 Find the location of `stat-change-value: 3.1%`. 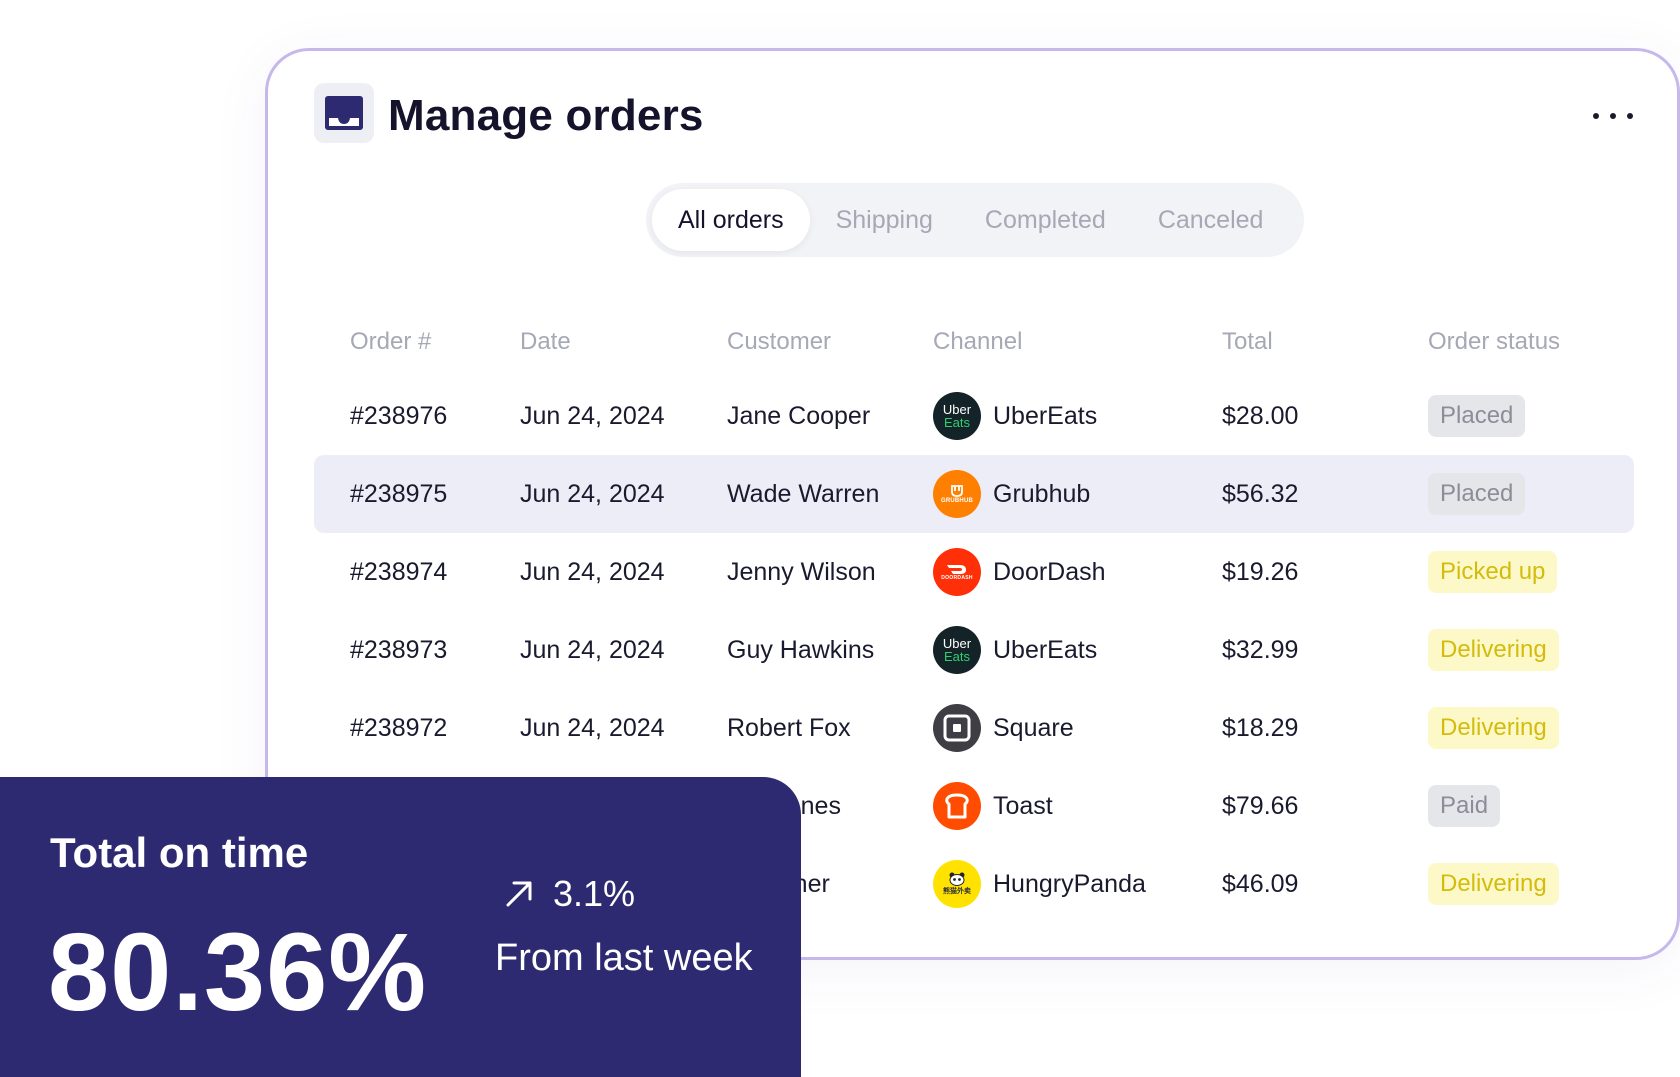

stat-change-value: 3.1% is located at coordinates (594, 893).